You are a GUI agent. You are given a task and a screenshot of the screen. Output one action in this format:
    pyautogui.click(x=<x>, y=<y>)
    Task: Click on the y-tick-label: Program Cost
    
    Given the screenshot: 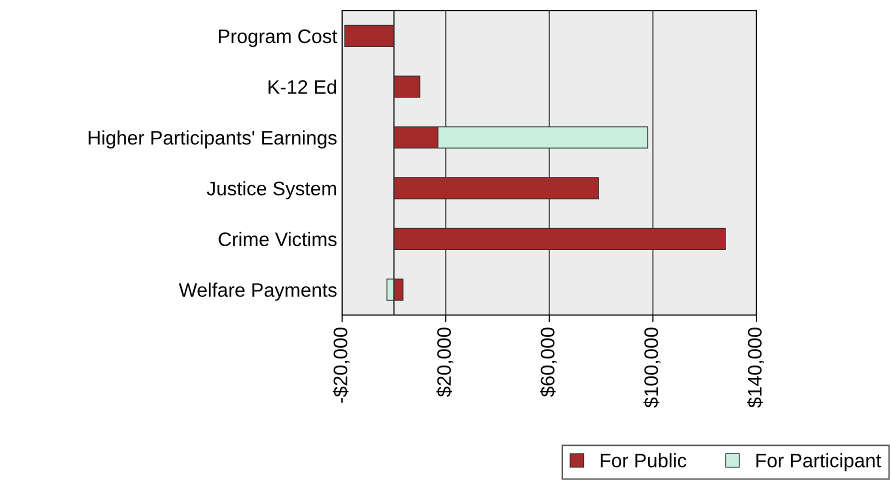 What is the action you would take?
    pyautogui.click(x=278, y=38)
    